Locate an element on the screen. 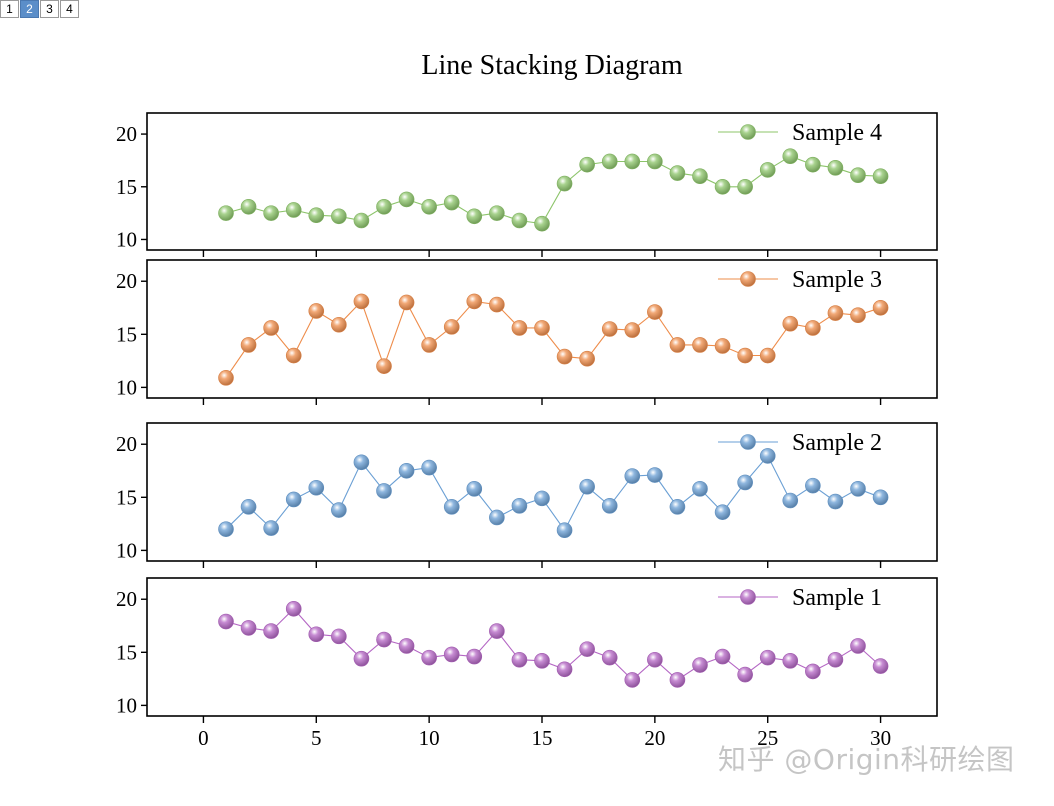  y-tick-label: 15 is located at coordinates (126, 334).